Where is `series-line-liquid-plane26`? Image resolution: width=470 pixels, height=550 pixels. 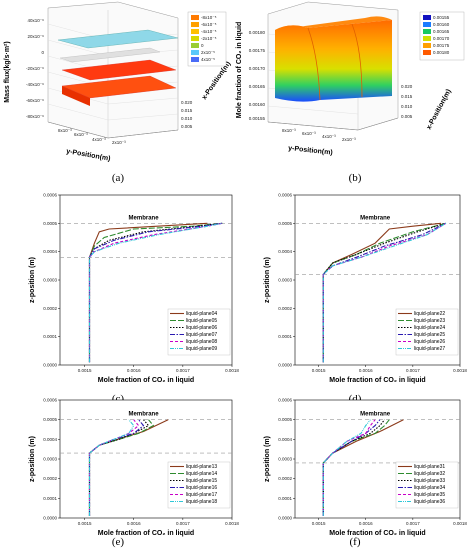
series-line-liquid-plane26 is located at coordinates (384, 292).